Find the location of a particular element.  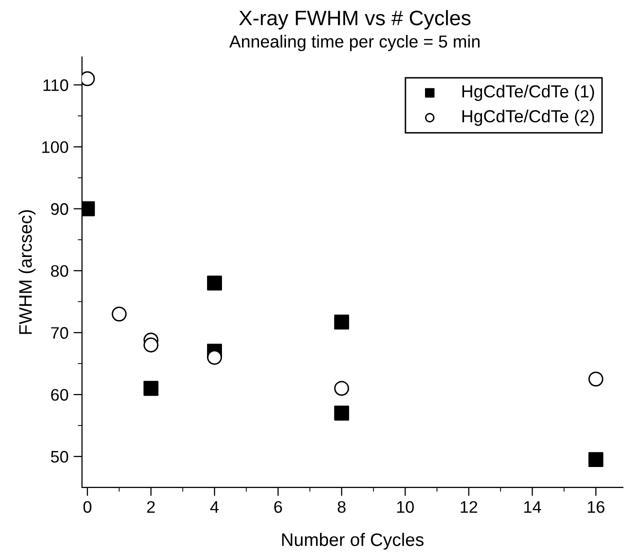

y-tick-label: 60 is located at coordinates (59, 394).